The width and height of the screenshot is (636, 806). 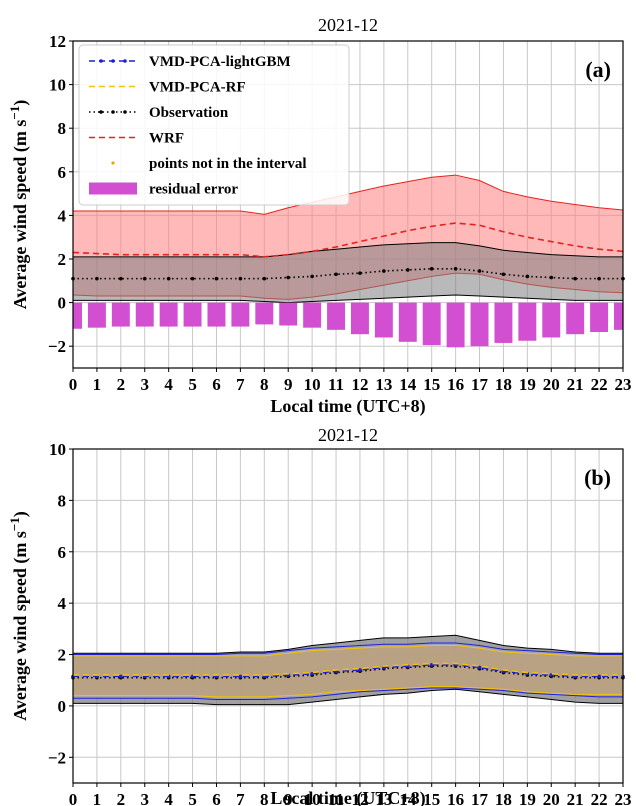 I want to click on y-axis-label: Average wind speed (m s−1), so click(x=19, y=616).